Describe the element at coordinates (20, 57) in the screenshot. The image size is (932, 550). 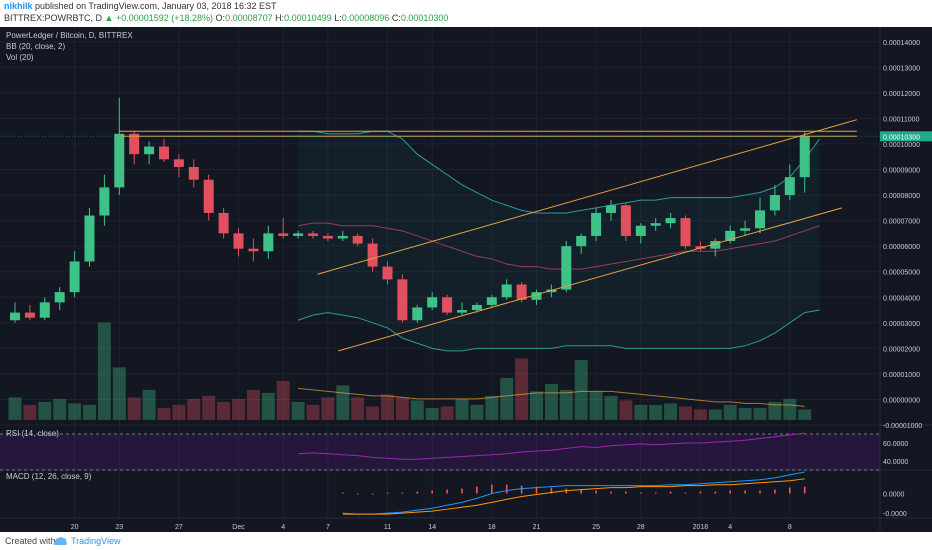
I see `legend-vol: Vol (20)` at that location.